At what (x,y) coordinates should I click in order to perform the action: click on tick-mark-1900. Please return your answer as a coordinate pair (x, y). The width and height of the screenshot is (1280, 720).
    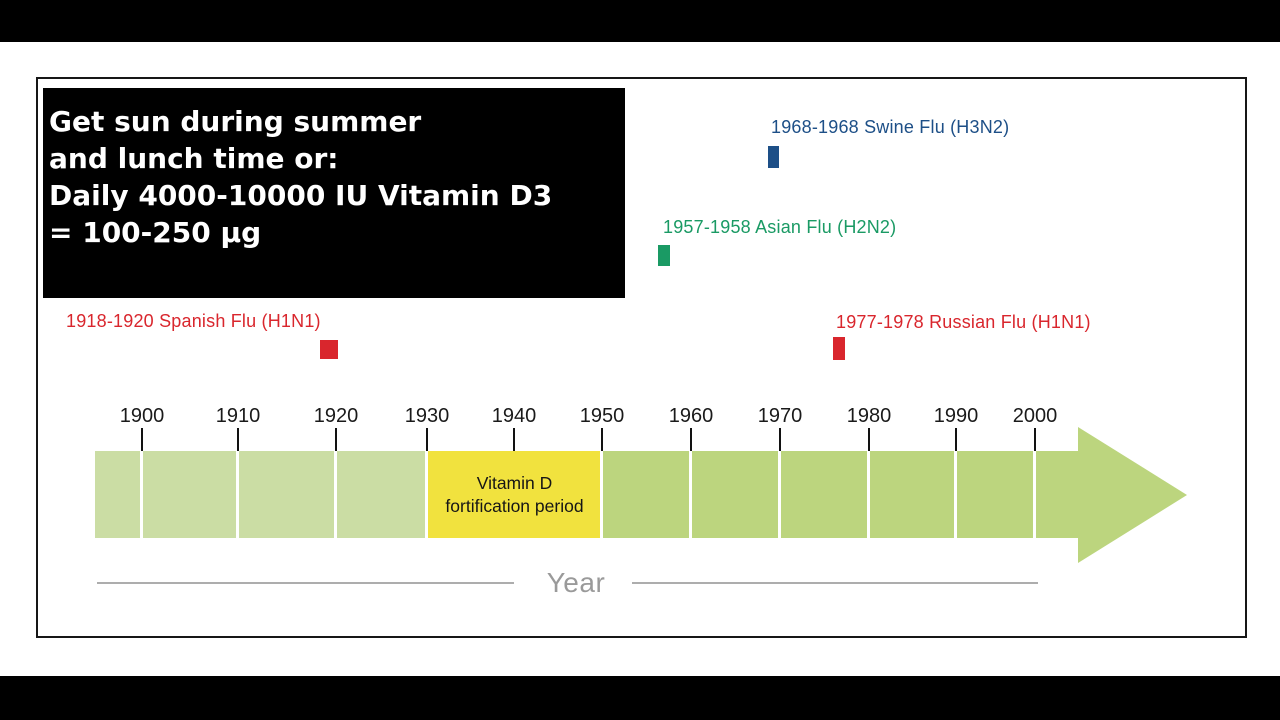
    Looking at the image, I should click on (142, 439).